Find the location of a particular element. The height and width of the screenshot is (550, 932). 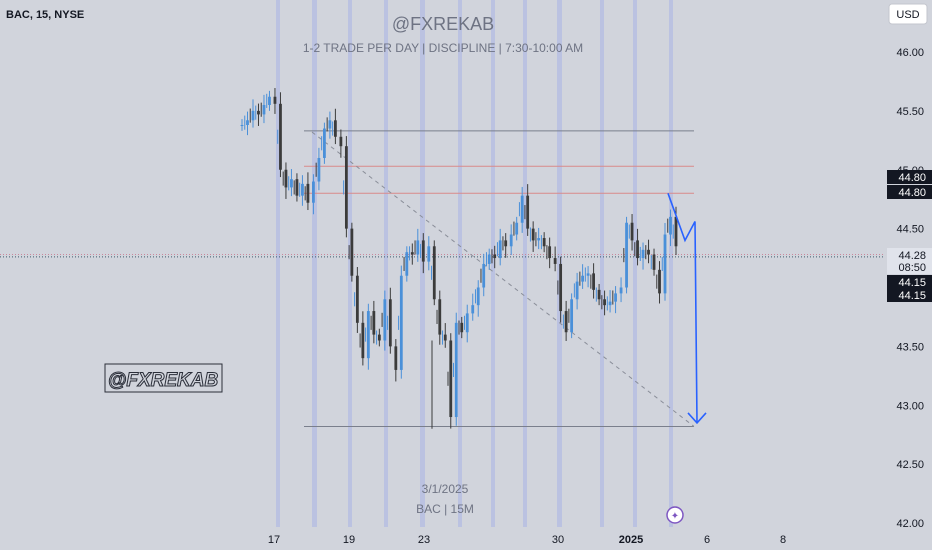

footer-symbol: BAC | 15M is located at coordinates (445, 509).